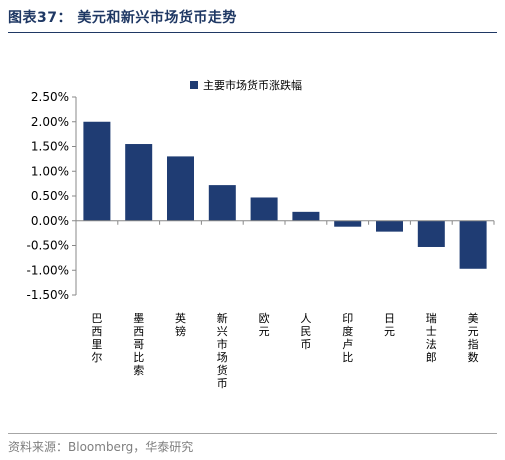  What do you see at coordinates (252, 32) in the screenshot?
I see `title-divider` at bounding box center [252, 32].